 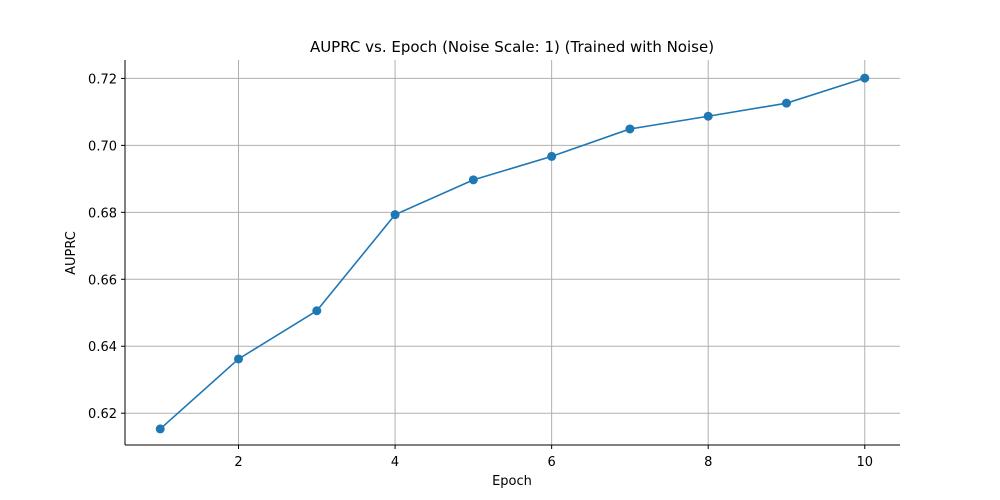 I want to click on x-tick-label: 2, so click(x=238, y=462).